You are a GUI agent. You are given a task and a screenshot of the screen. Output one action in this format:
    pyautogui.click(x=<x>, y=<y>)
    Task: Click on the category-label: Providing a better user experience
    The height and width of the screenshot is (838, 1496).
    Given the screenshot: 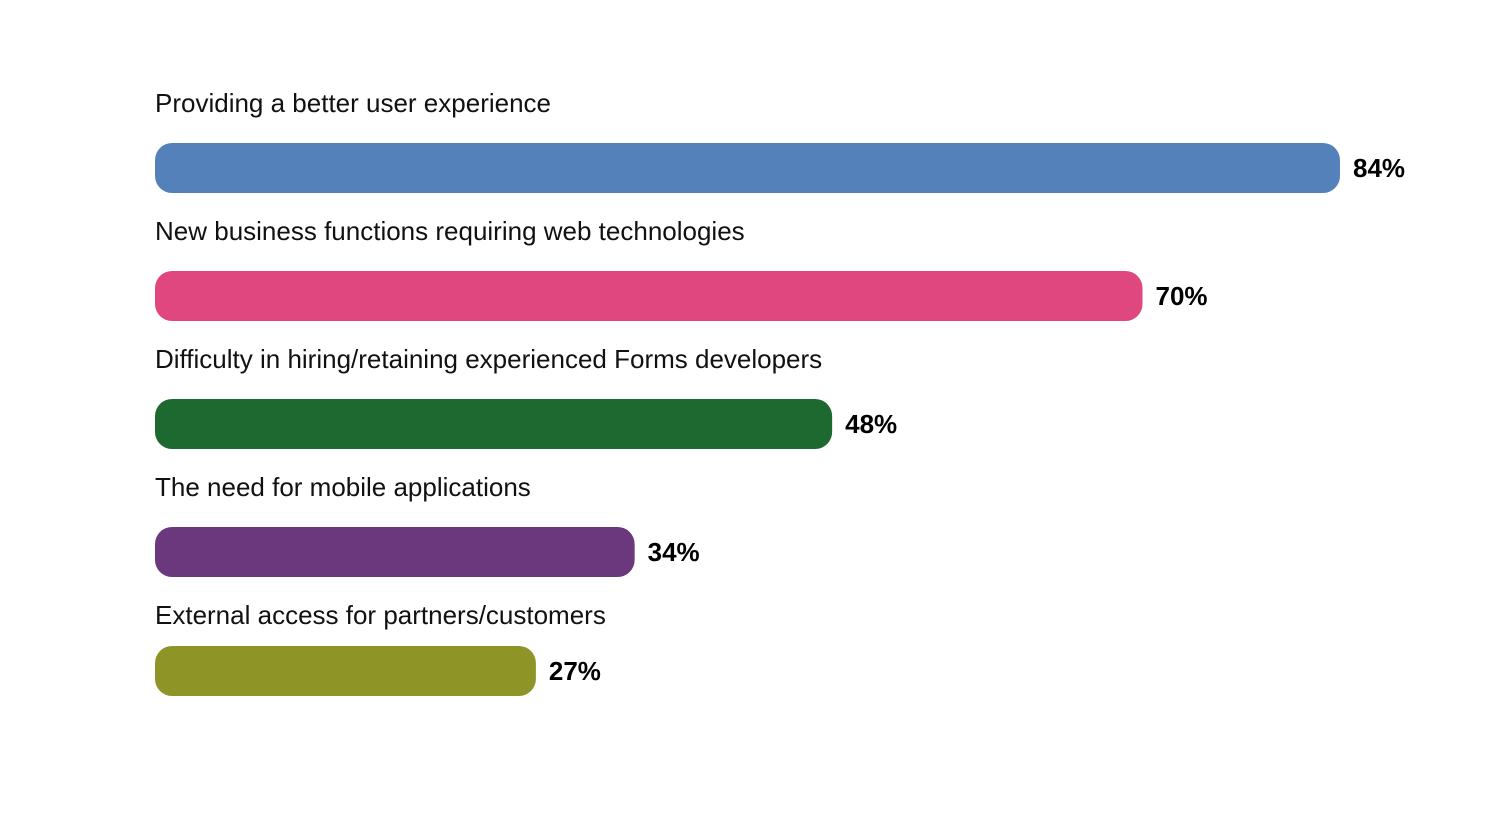 What is the action you would take?
    pyautogui.click(x=353, y=103)
    